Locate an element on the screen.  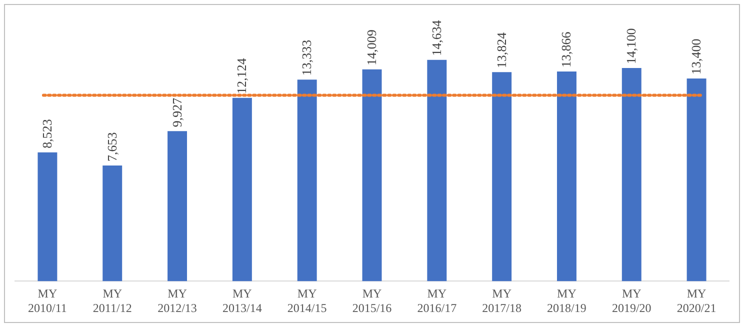
data-label: 13,333 is located at coordinates (306, 58).